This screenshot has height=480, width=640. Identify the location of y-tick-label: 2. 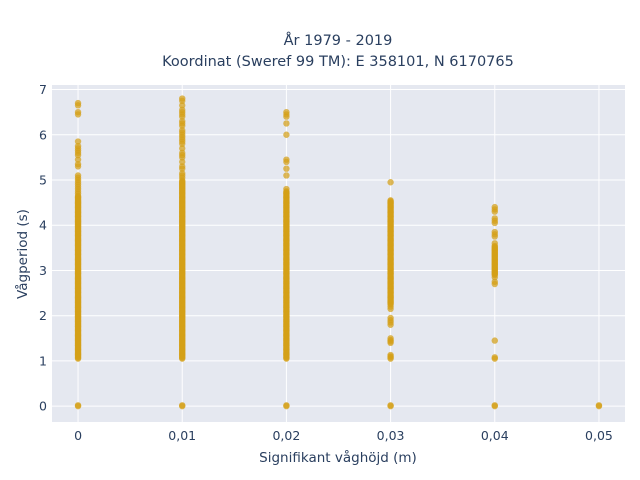
(43, 315).